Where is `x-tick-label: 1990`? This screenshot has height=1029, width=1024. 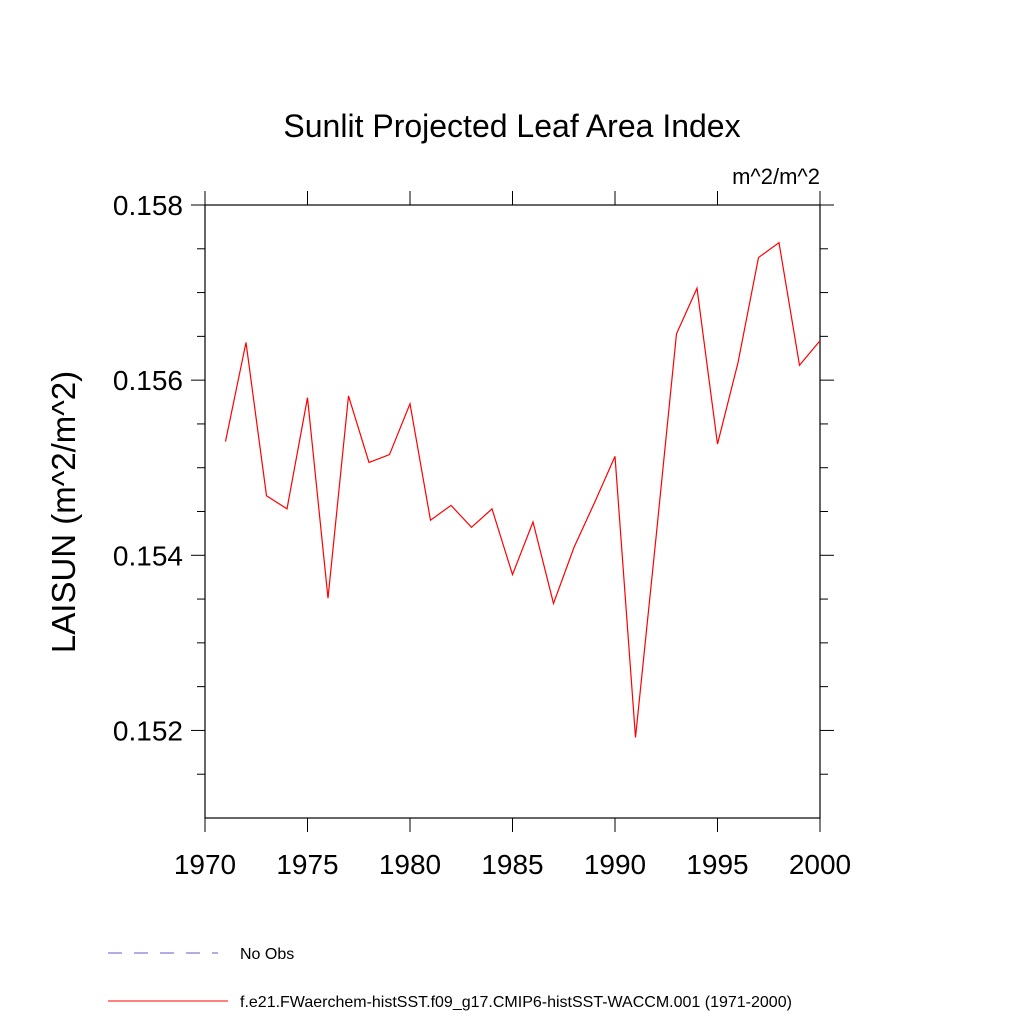
x-tick-label: 1990 is located at coordinates (615, 864).